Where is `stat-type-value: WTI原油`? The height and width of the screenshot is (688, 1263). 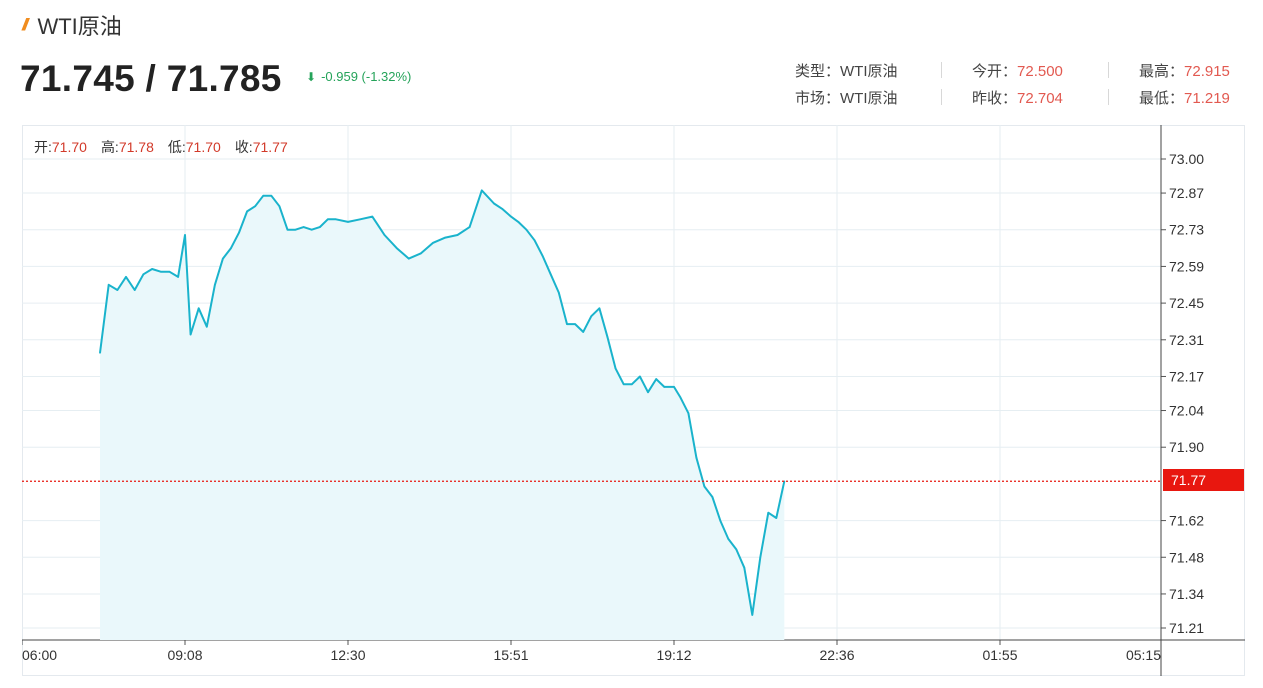 stat-type-value: WTI原油 is located at coordinates (869, 71).